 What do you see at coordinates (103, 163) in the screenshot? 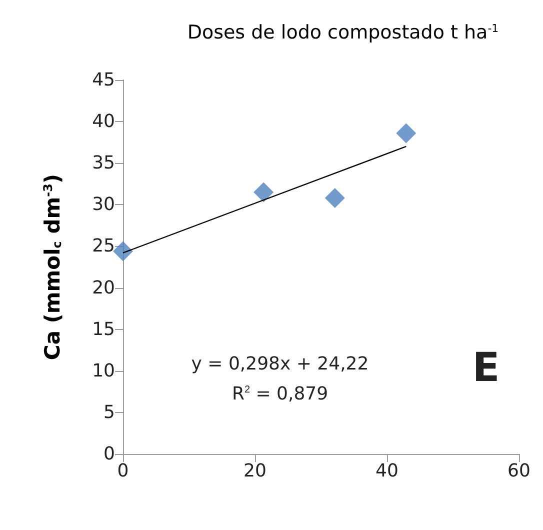
I see `y-tick-label: 35` at bounding box center [103, 163].